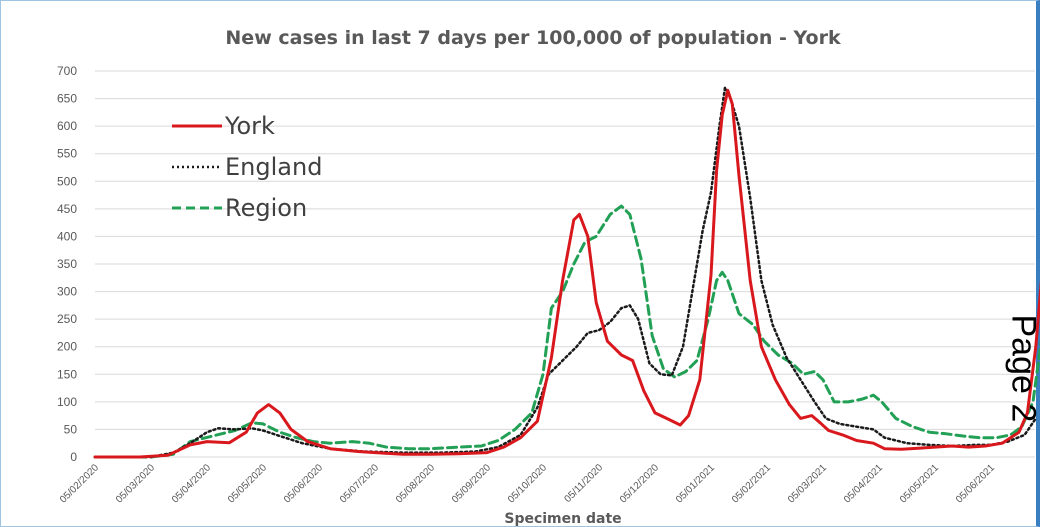 Image resolution: width=1040 pixels, height=527 pixels. What do you see at coordinates (67, 71) in the screenshot?
I see `y-tick-label: 700` at bounding box center [67, 71].